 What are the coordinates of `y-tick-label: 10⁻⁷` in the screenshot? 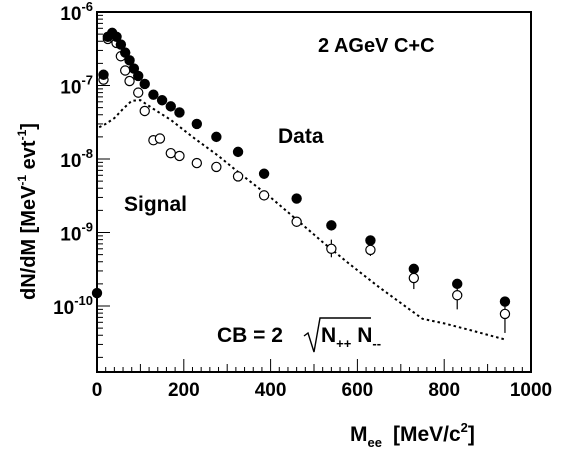 It's located at (76, 86).